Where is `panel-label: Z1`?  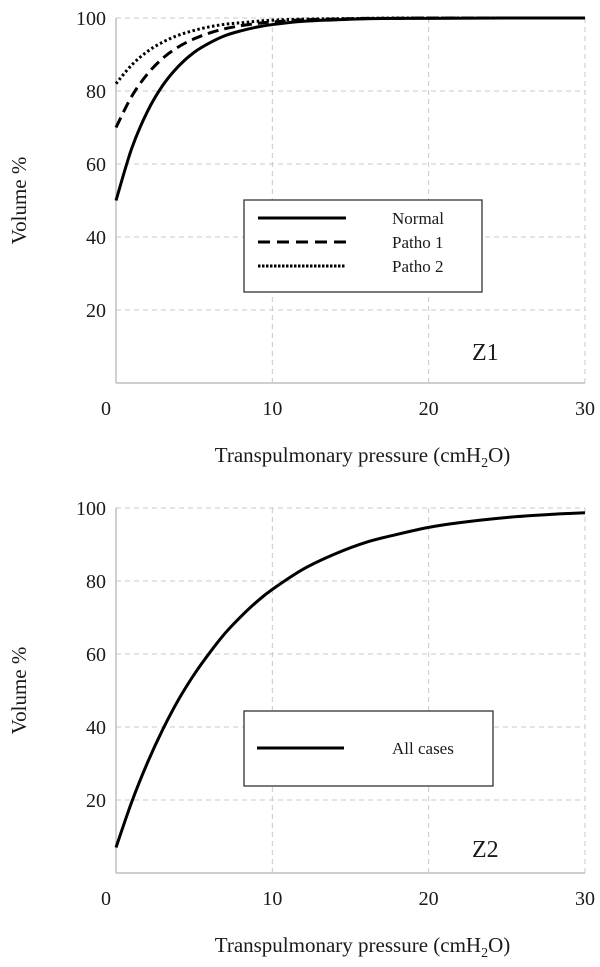
panel-label: Z1 is located at coordinates (485, 353).